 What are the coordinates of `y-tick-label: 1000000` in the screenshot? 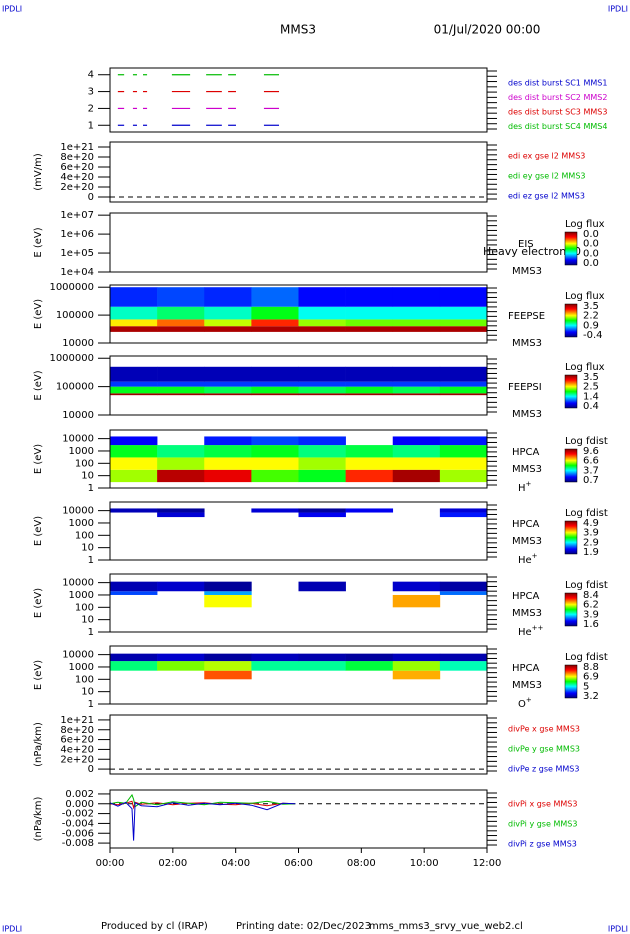 It's located at (71, 358).